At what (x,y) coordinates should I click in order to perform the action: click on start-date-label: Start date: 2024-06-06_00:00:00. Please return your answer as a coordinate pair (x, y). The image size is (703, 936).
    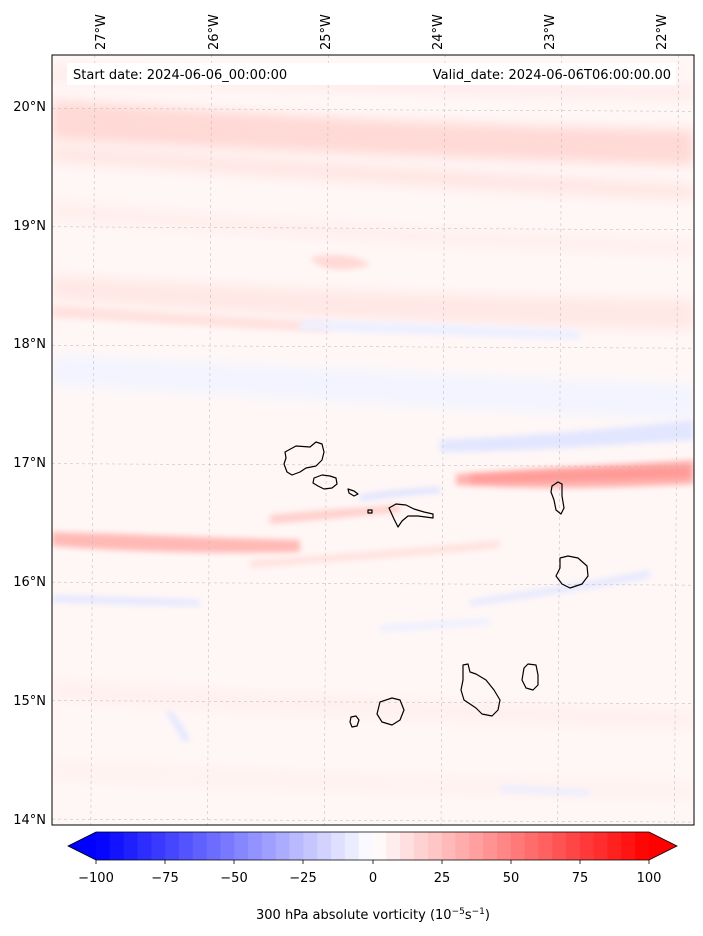
    Looking at the image, I should click on (180, 75).